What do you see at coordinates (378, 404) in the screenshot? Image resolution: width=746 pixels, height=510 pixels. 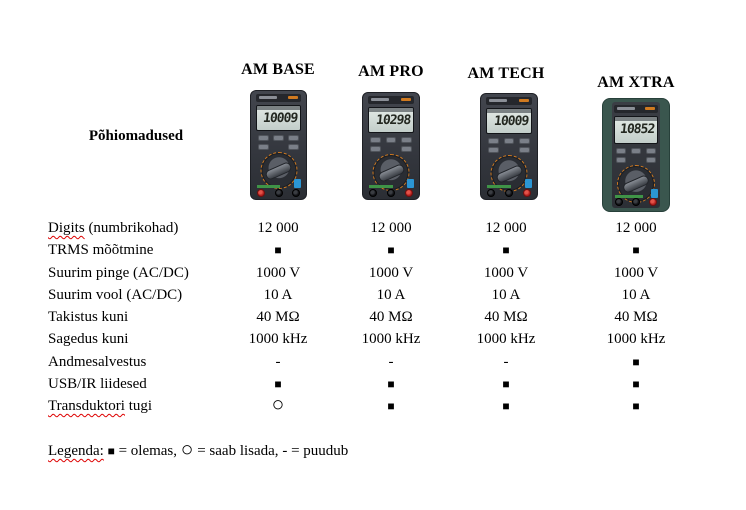 I see `table-row: Transduktori tugi ○ ■ ■ ■` at bounding box center [378, 404].